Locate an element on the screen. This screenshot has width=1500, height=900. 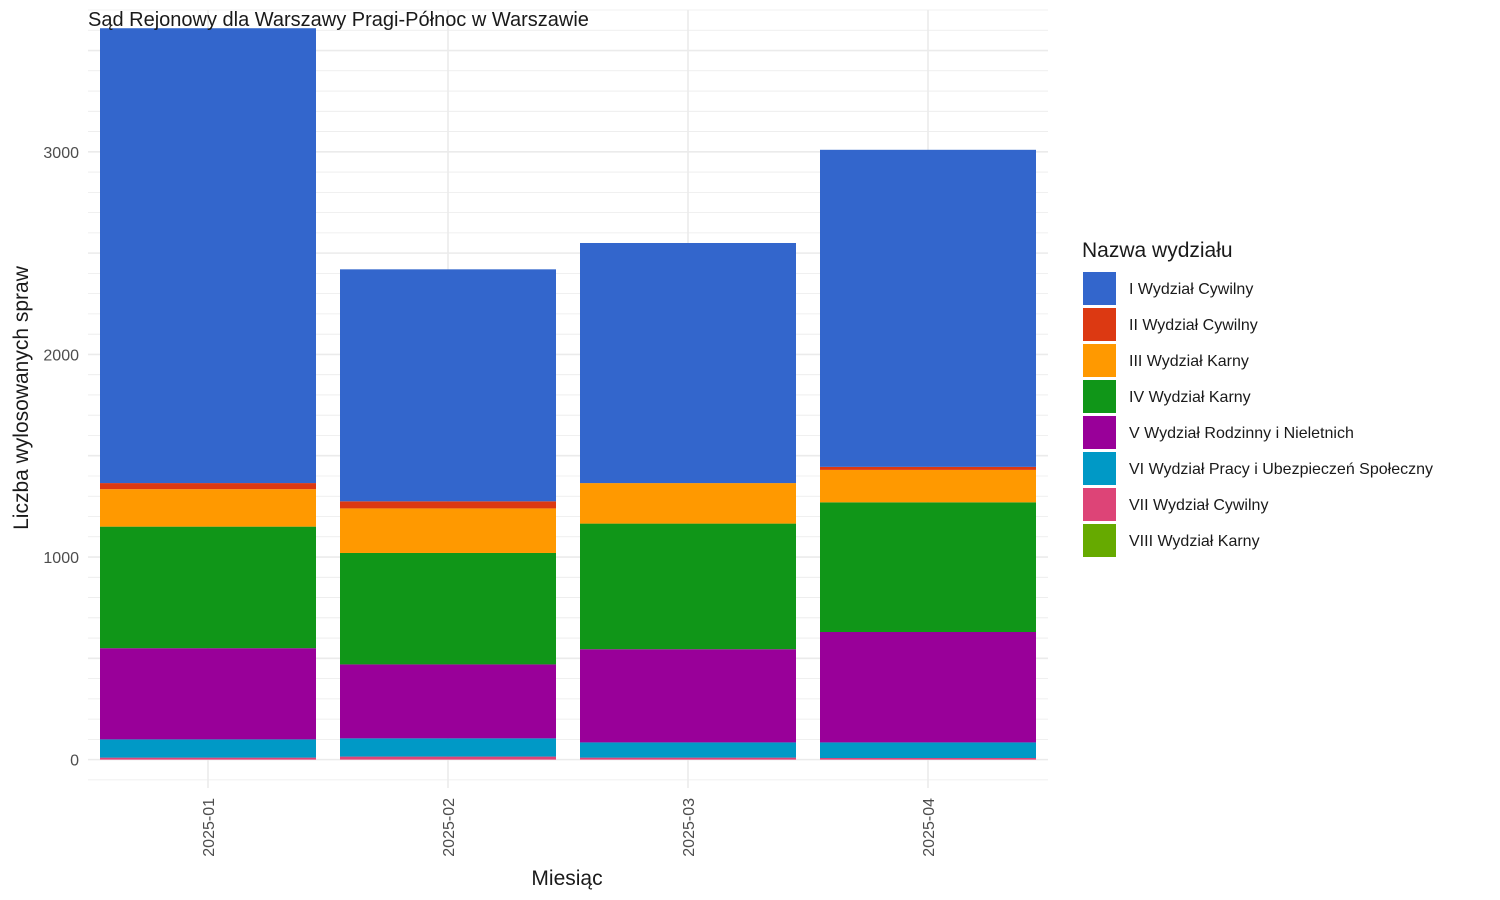
y-tick-label: 0 is located at coordinates (74, 761).